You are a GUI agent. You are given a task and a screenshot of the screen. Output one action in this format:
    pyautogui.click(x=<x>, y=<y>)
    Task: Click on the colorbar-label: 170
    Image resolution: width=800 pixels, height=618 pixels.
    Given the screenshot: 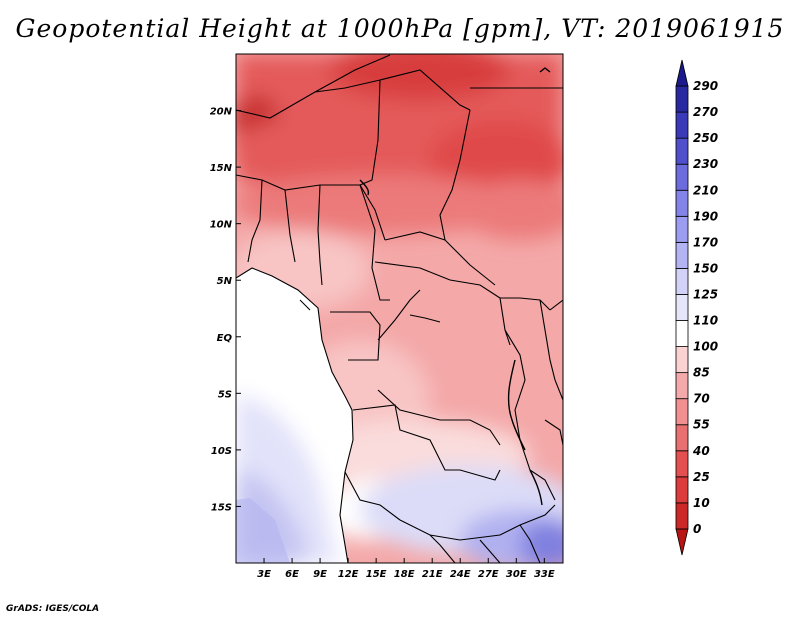 What is the action you would take?
    pyautogui.click(x=705, y=242)
    